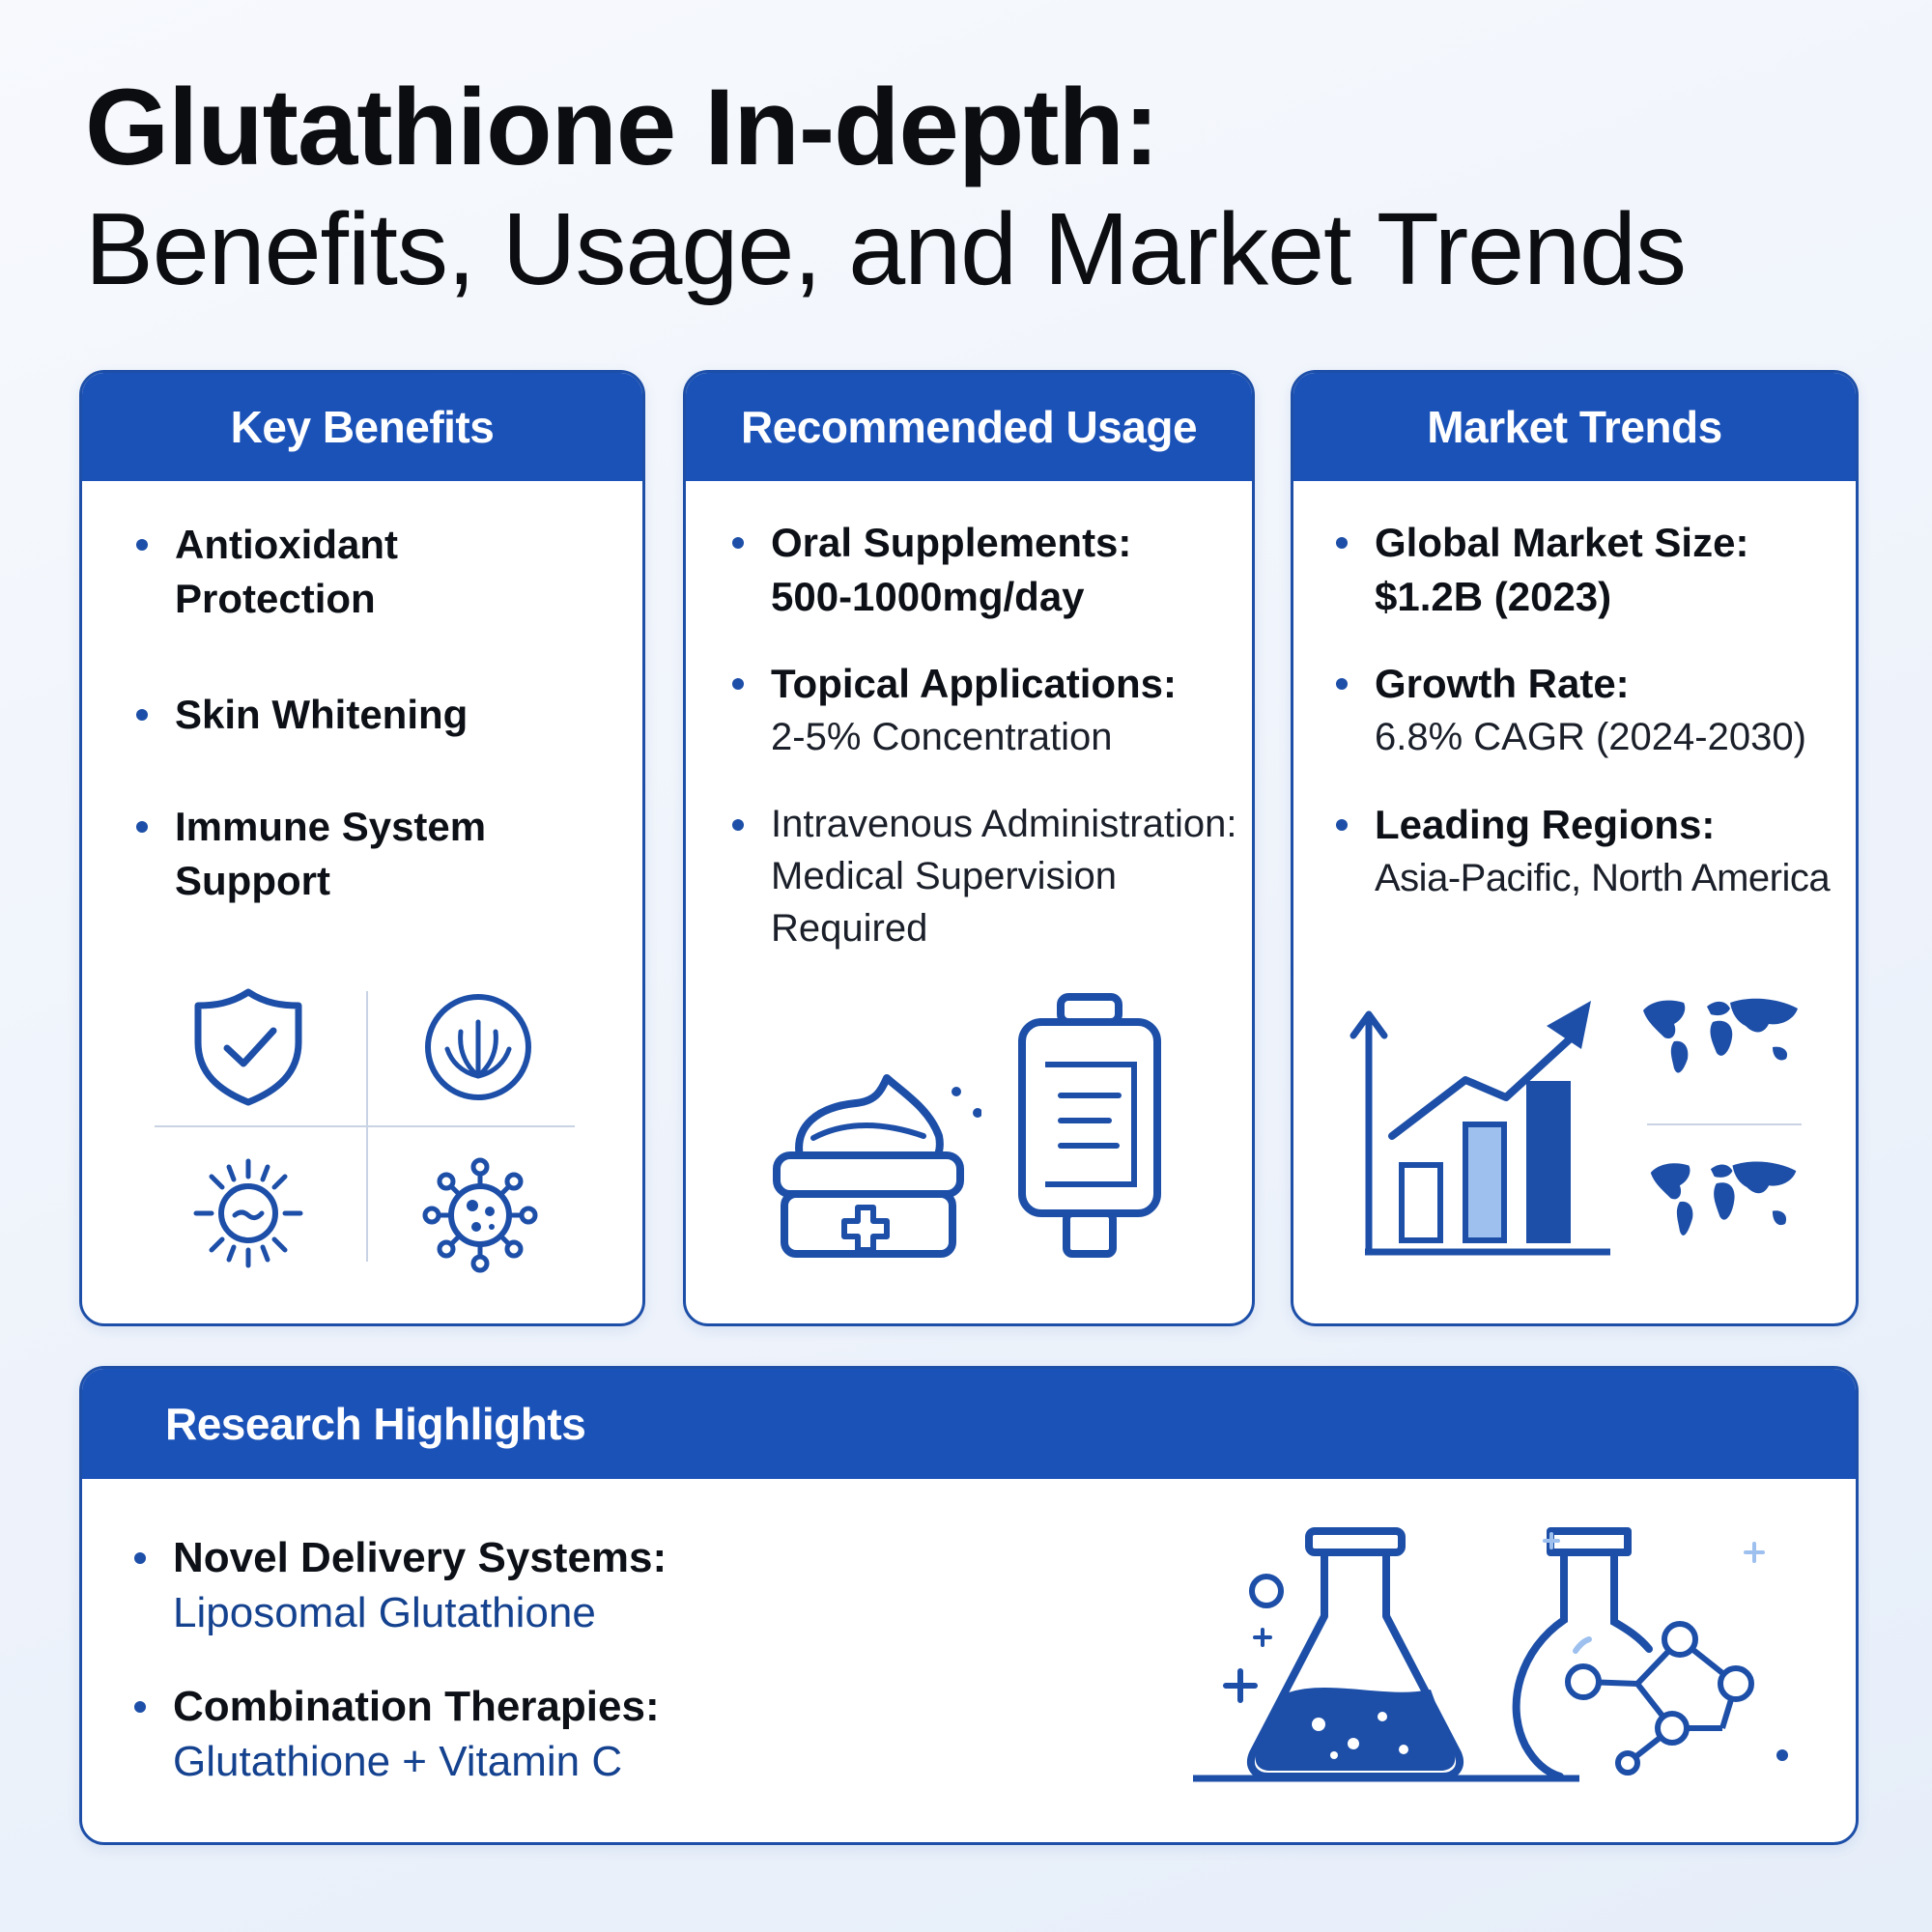 The width and height of the screenshot is (1932, 1932). Describe the element at coordinates (1590, 737) in the screenshot. I see `market-detail: 6.8% CAGR (2024-2030)` at that location.